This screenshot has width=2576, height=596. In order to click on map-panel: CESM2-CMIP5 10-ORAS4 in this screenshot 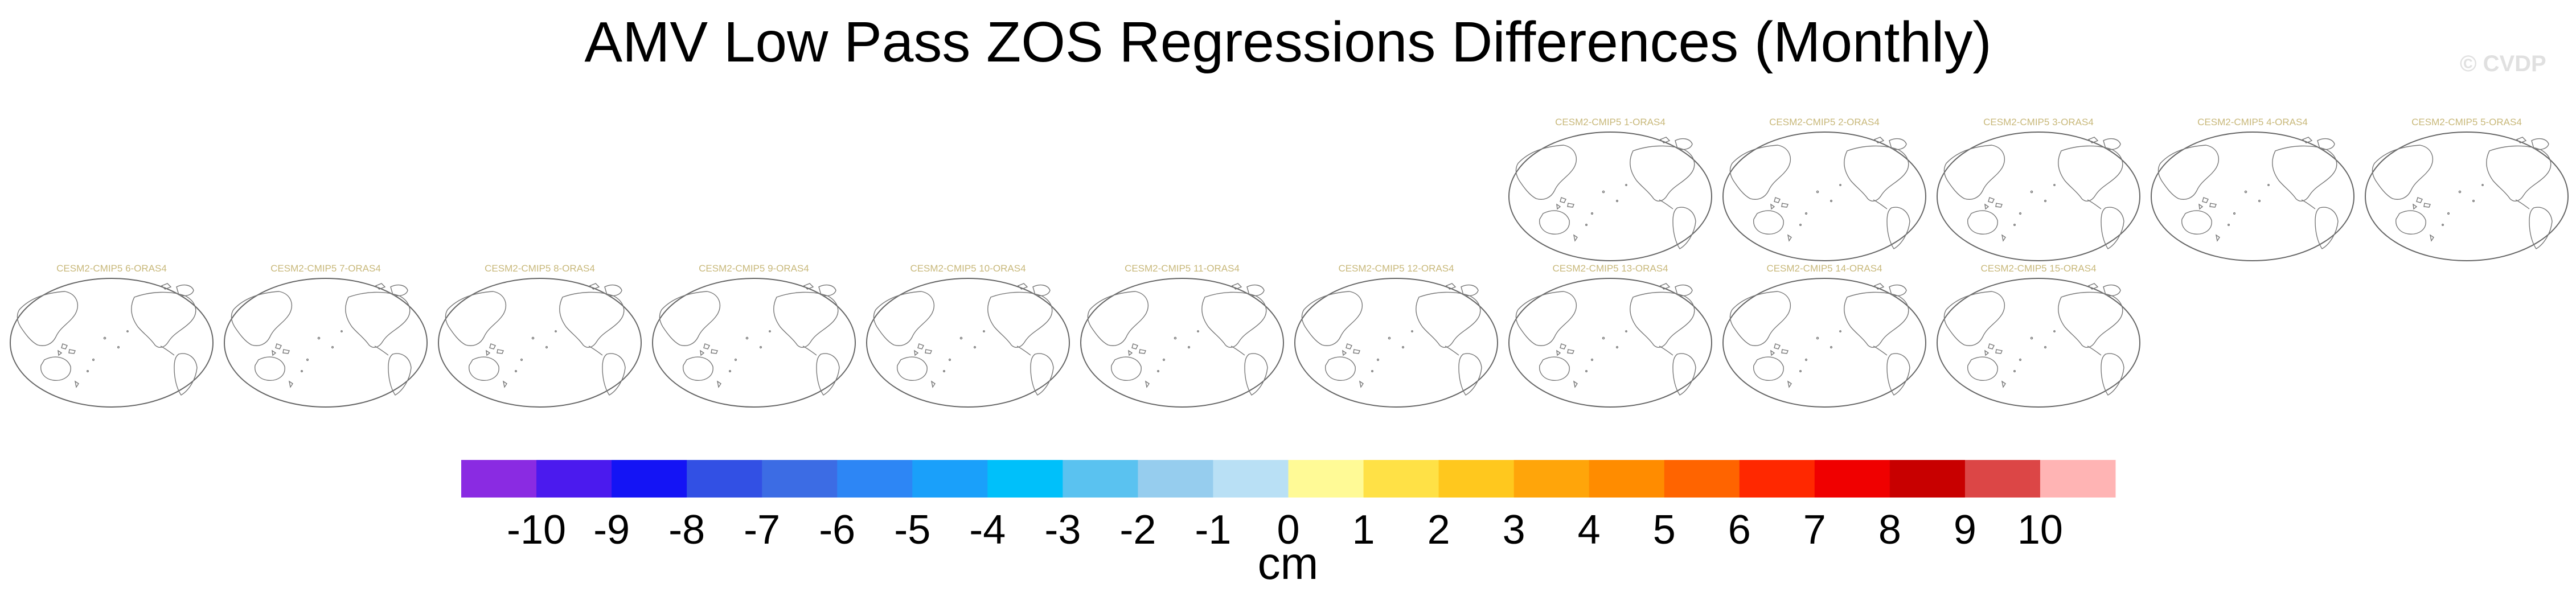, I will do `click(968, 337)`.